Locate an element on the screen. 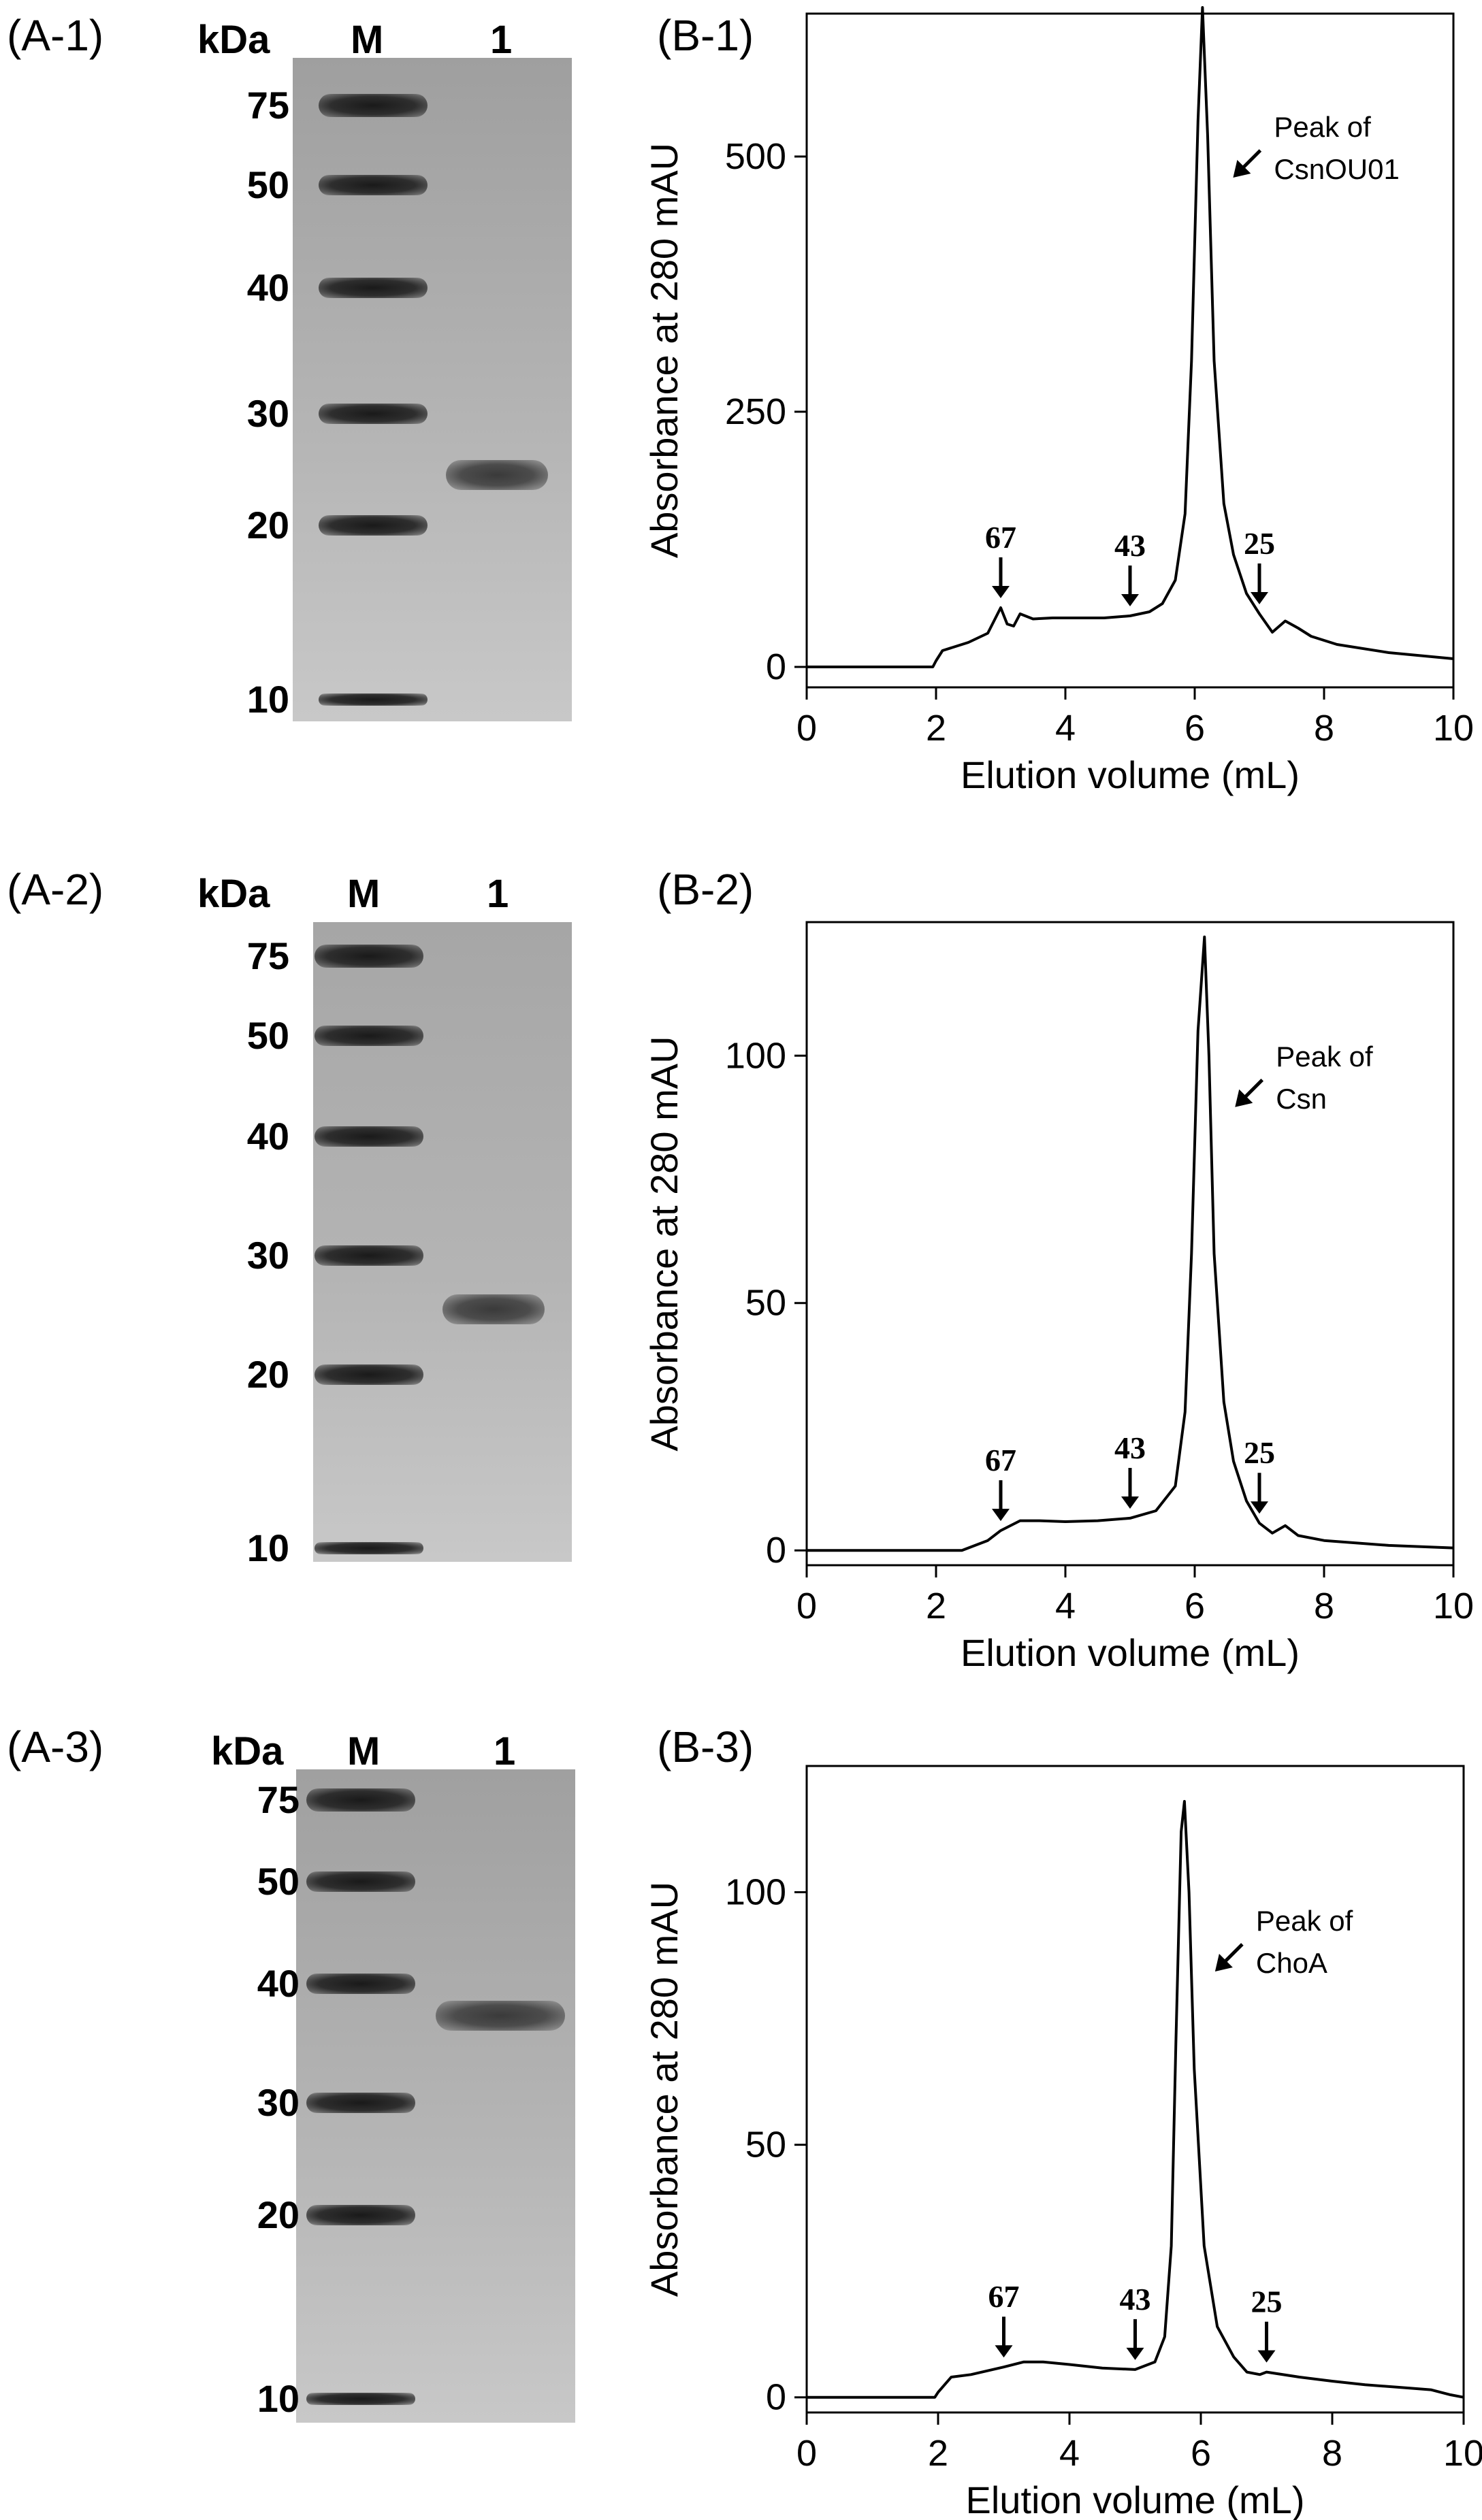 Image resolution: width=1482 pixels, height=2520 pixels. peak-annotation-line2: CsnOU01 is located at coordinates (1336, 169).